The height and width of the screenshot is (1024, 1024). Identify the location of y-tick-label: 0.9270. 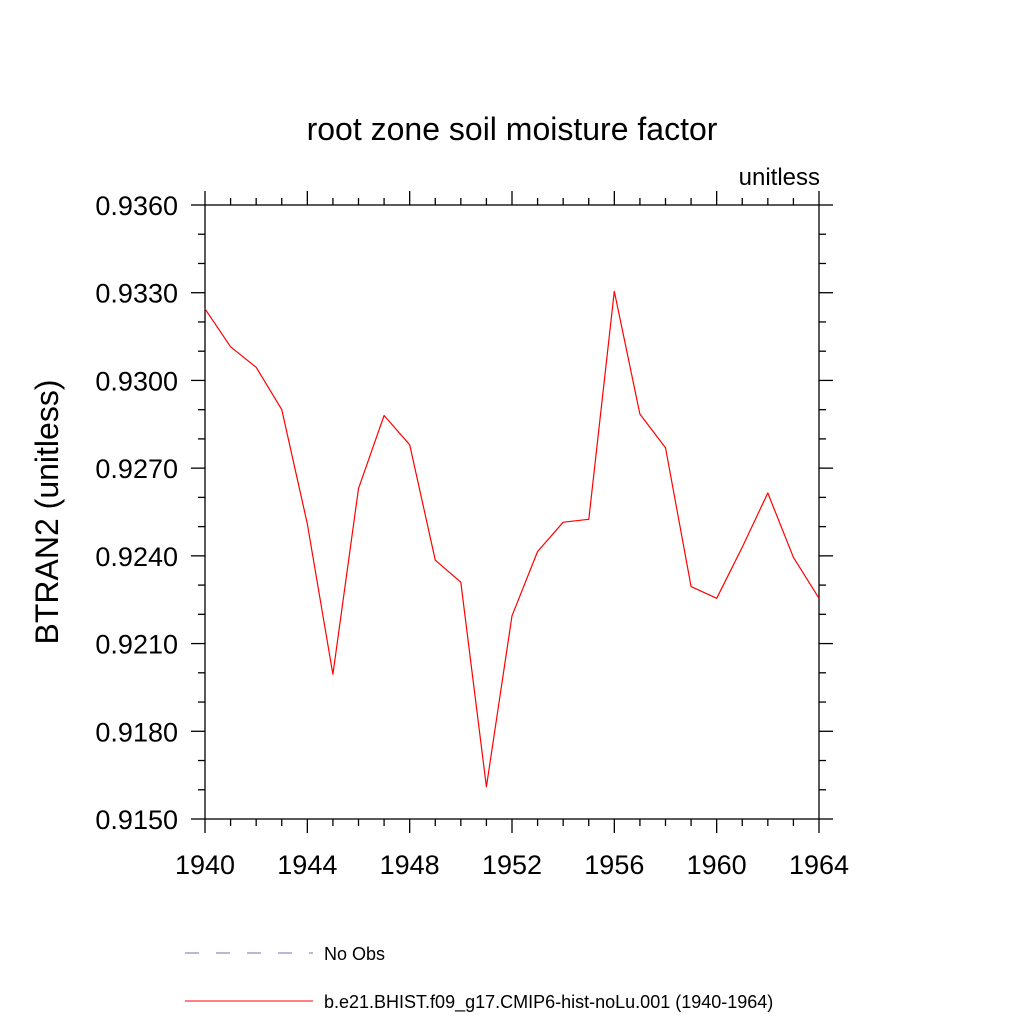
(136, 469).